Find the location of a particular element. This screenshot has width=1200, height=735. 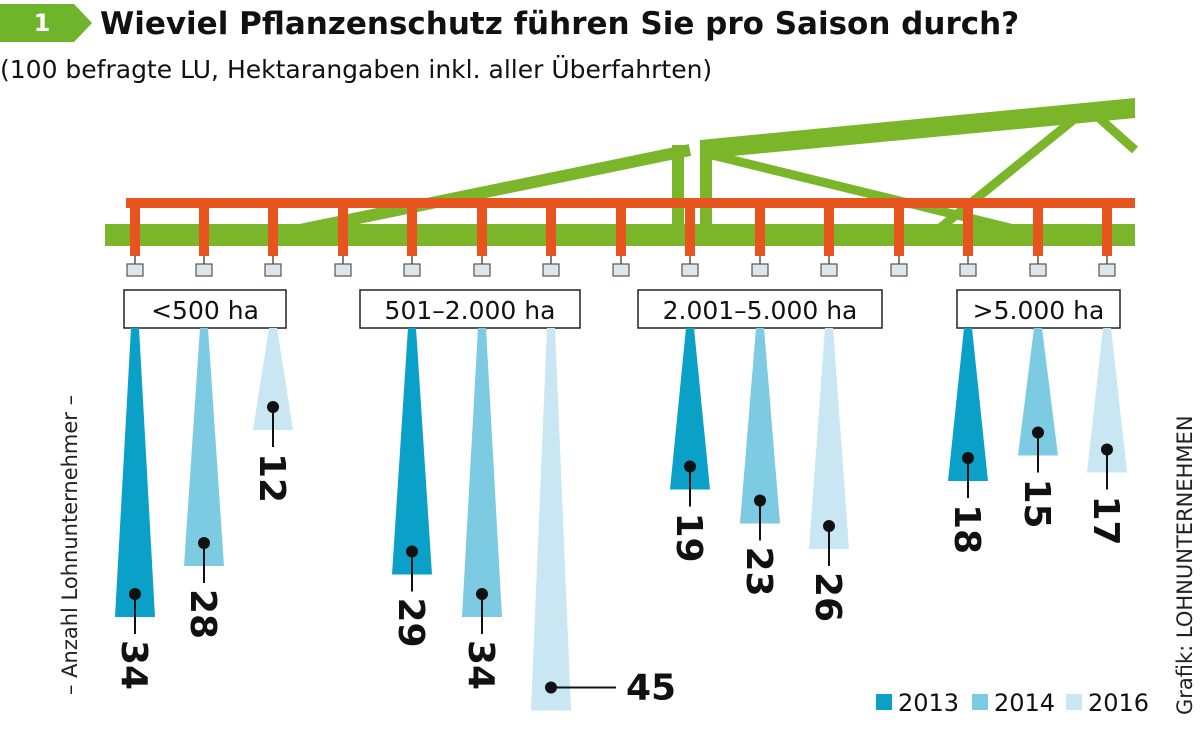

number-badge is located at coordinates (37, 23).